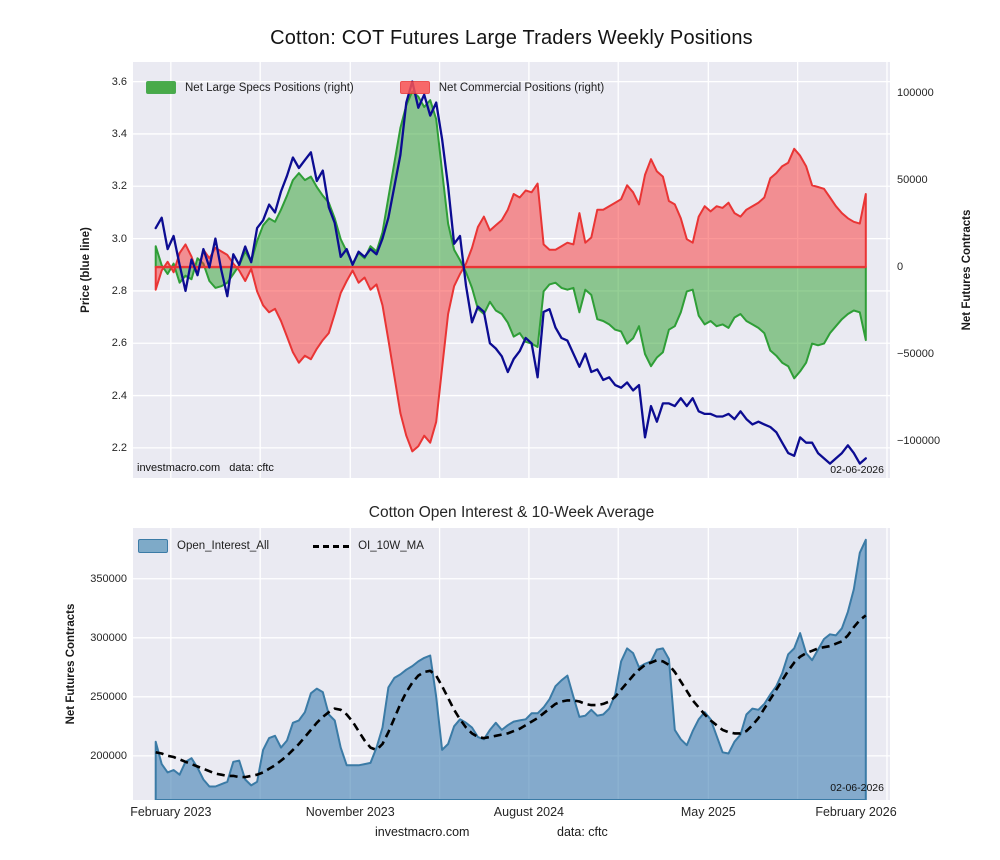 This screenshot has width=1000, height=860. What do you see at coordinates (708, 812) in the screenshot?
I see `xtick-4: May 2025` at bounding box center [708, 812].